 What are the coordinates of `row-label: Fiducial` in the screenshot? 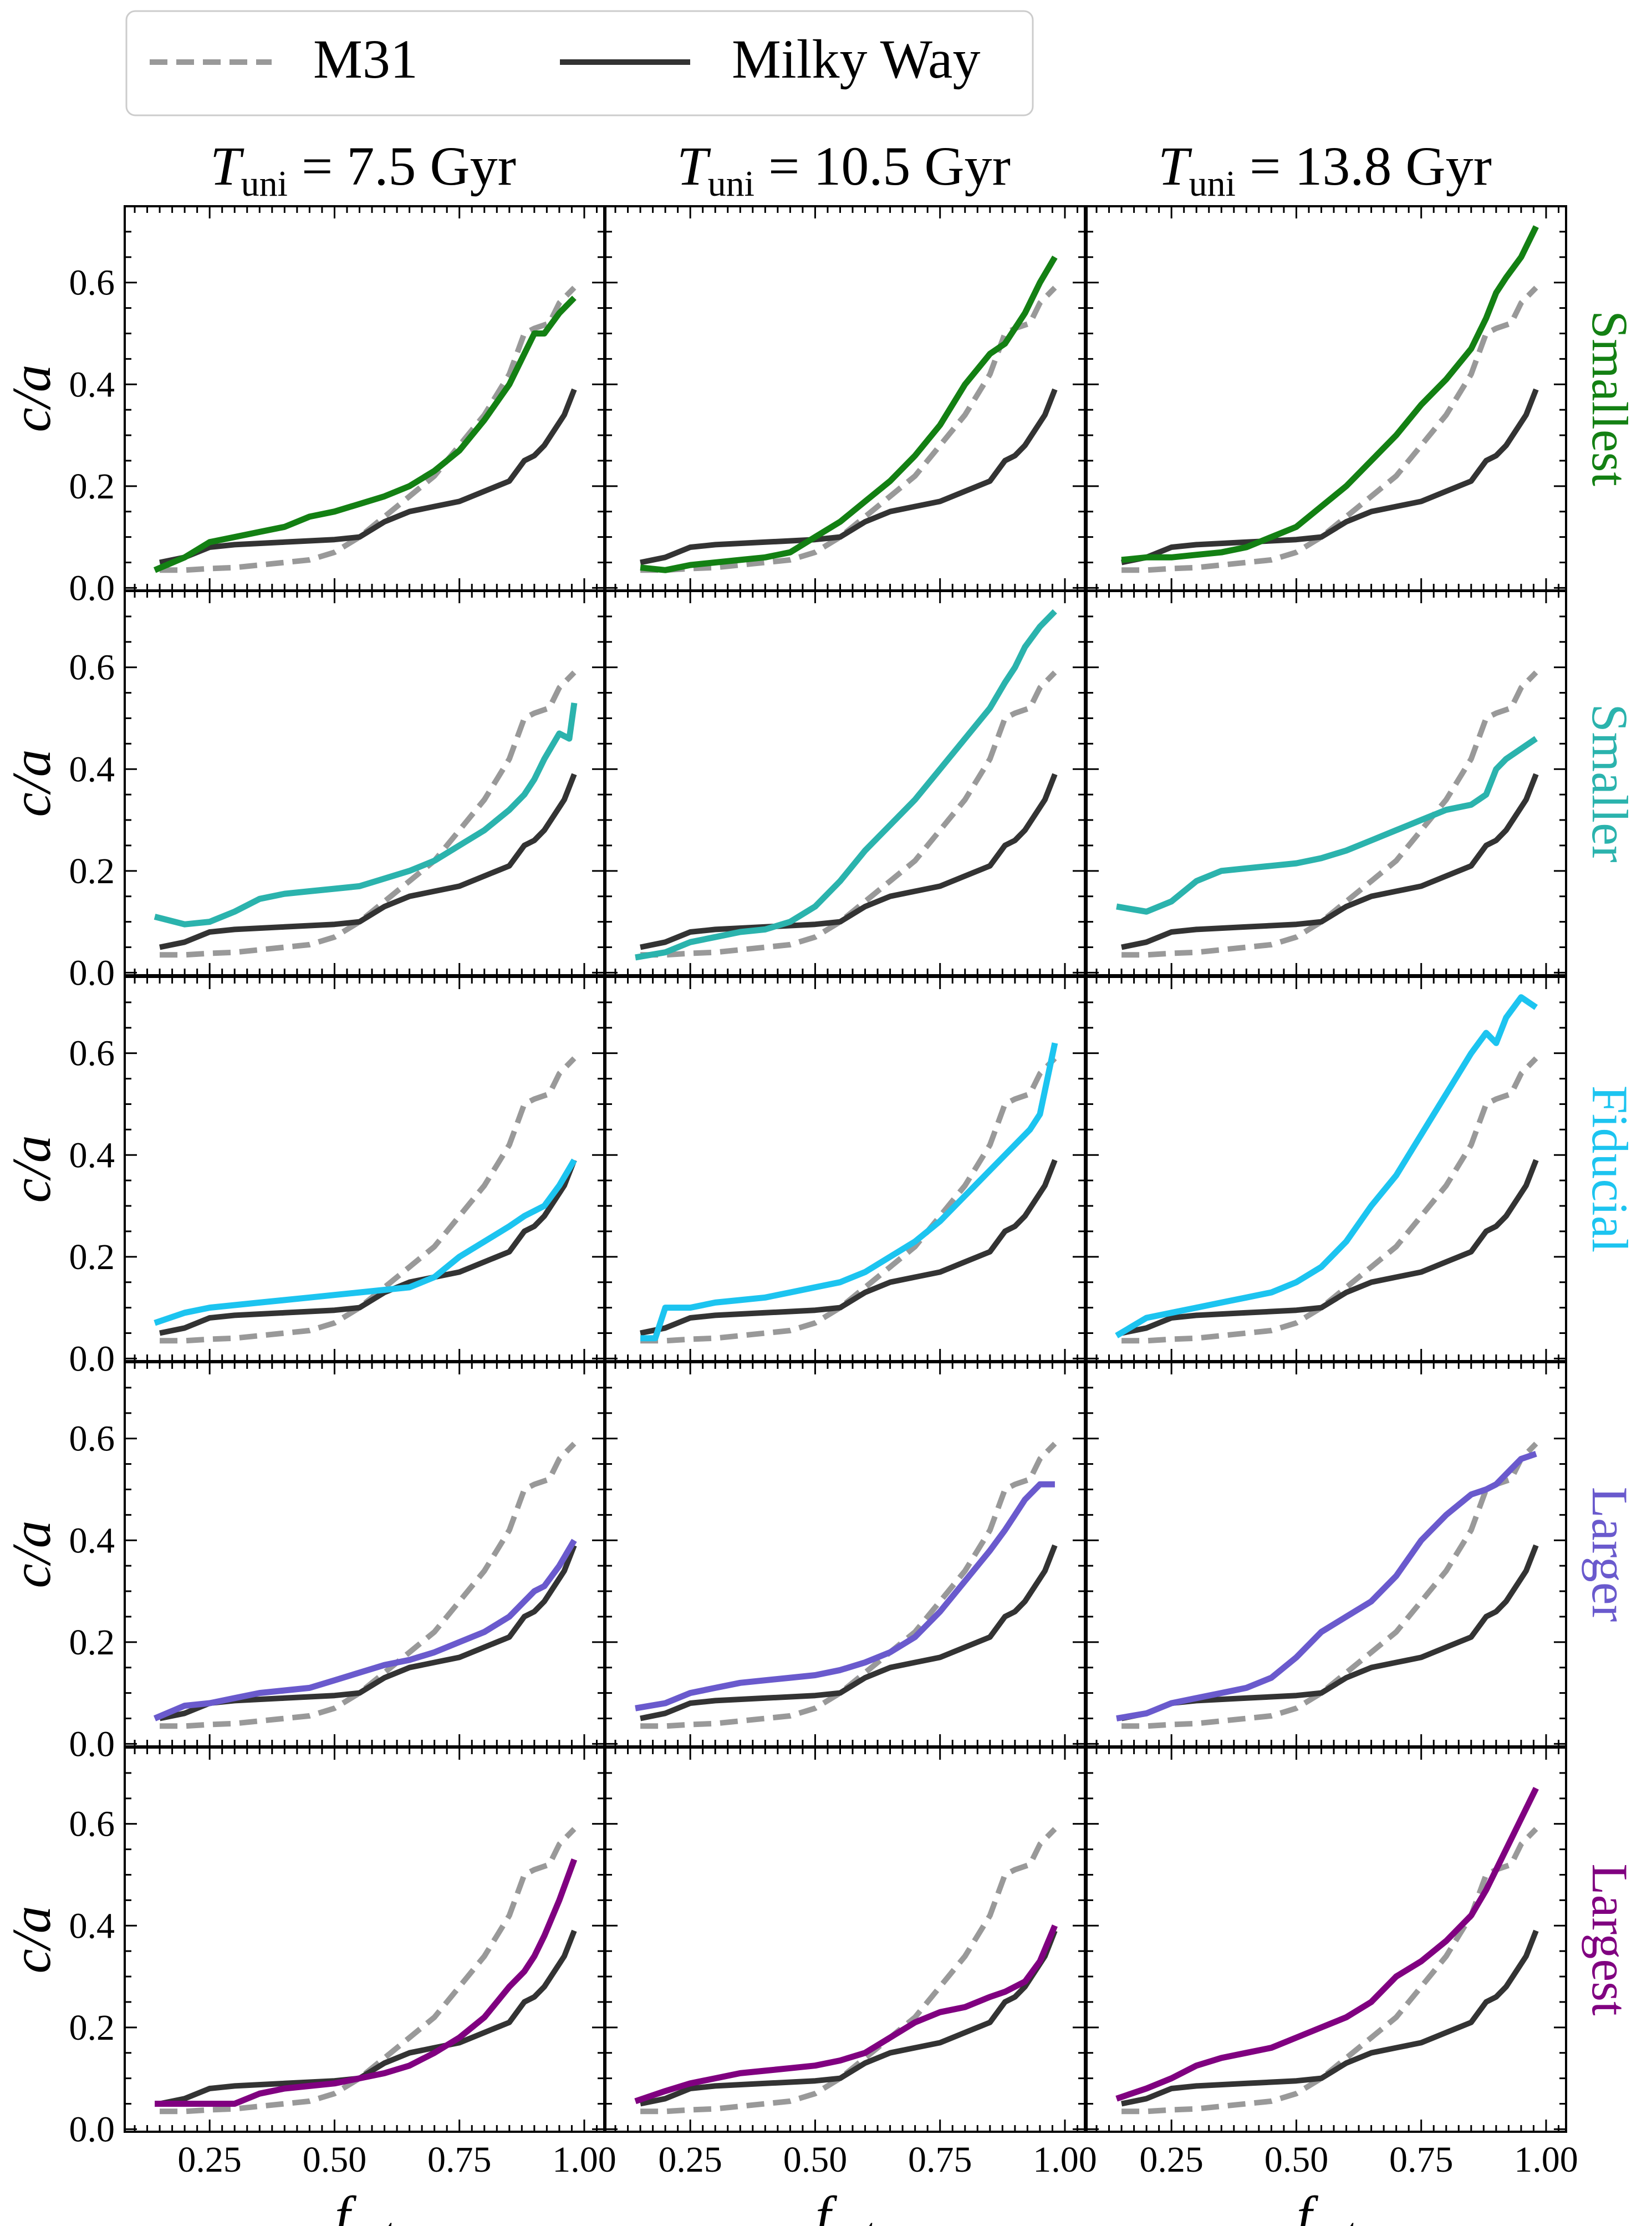 It's located at (1610, 1169).